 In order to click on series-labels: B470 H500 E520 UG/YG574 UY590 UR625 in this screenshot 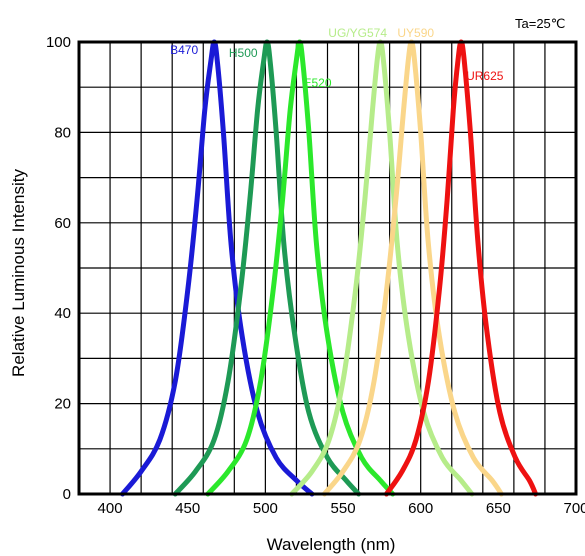, I will do `click(337, 58)`.